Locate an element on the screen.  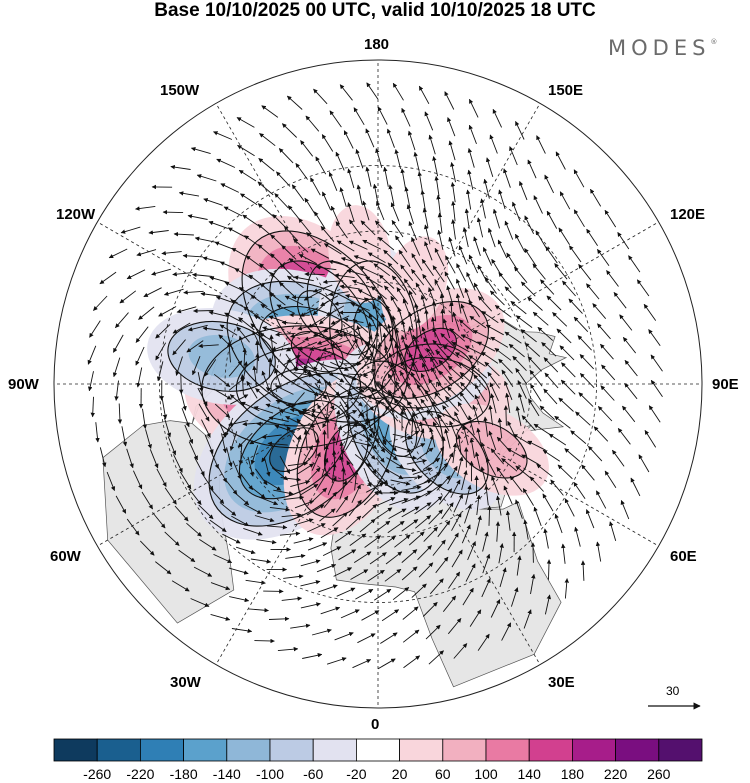
lon-label-120w: 120W is located at coordinates (76, 214).